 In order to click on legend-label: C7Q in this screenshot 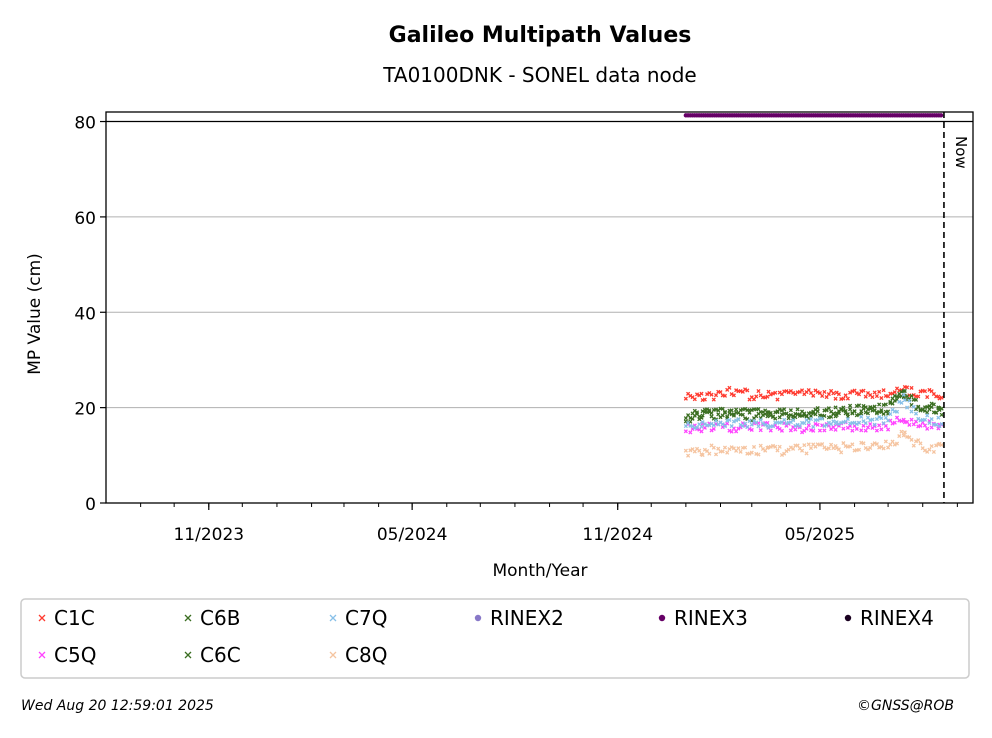, I will do `click(366, 618)`.